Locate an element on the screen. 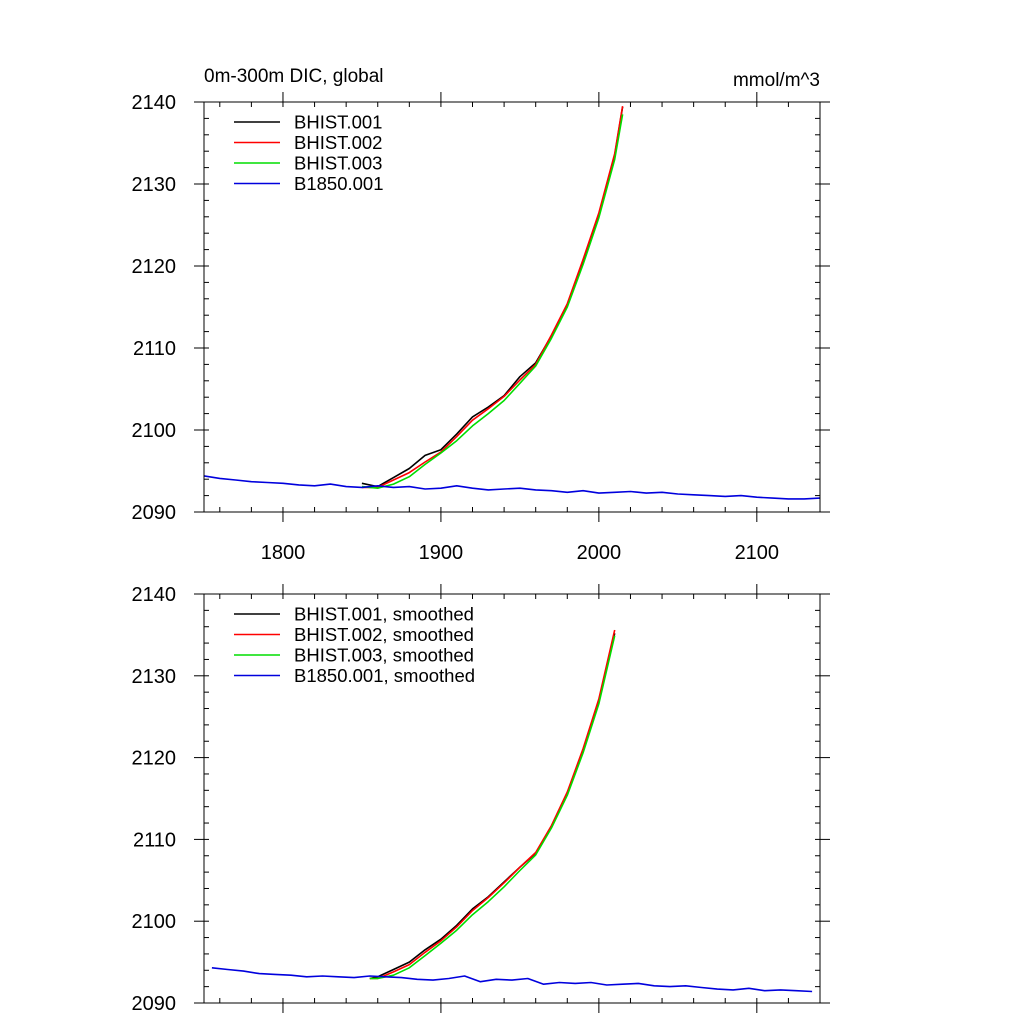  legend-label: BHIST.001, smoothed is located at coordinates (384, 614).